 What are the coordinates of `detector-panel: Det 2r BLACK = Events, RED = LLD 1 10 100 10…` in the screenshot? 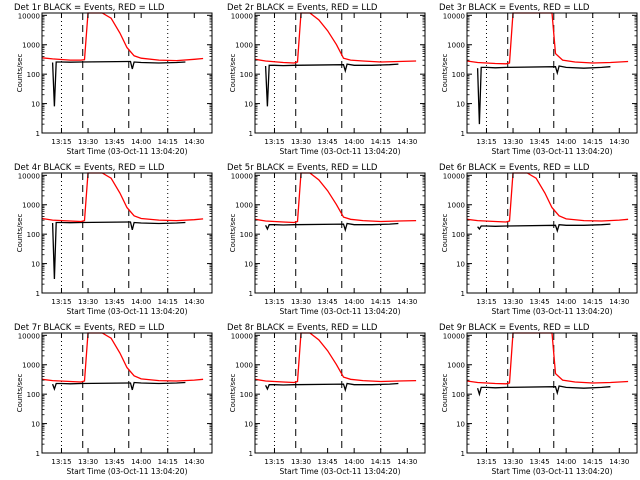 It's located at (326, 79).